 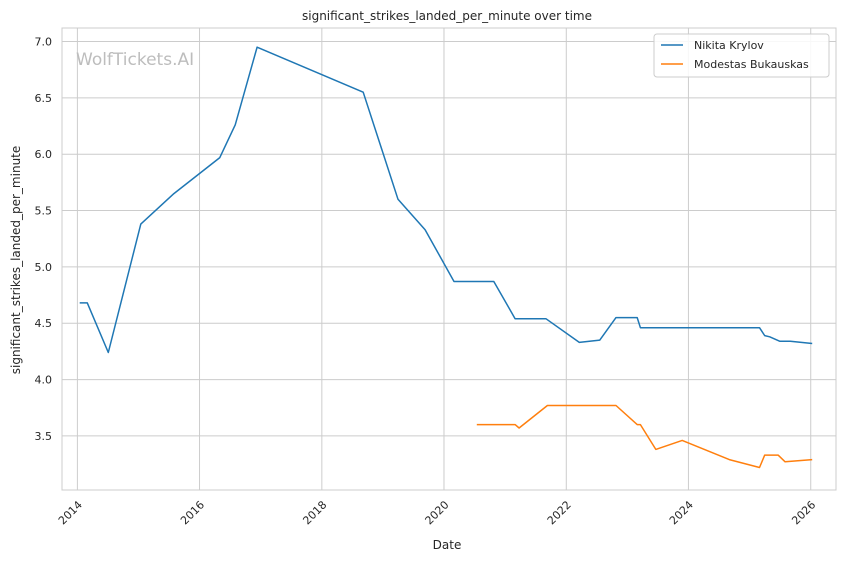 What do you see at coordinates (192, 512) in the screenshot?
I see `x-tick-label: 2016` at bounding box center [192, 512].